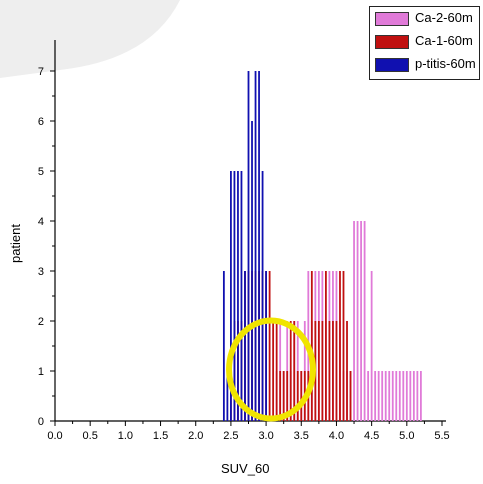 The height and width of the screenshot is (484, 483). What do you see at coordinates (406, 436) in the screenshot?
I see `x-tick-label: 5.0` at bounding box center [406, 436].